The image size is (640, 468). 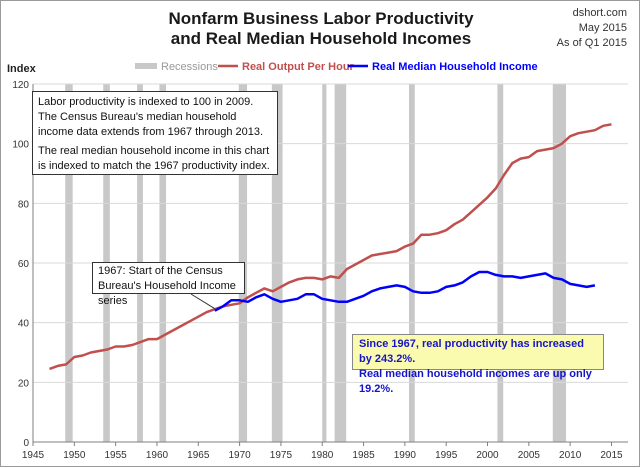 What do you see at coordinates (33, 455) in the screenshot?
I see `x-tick-label: 1945` at bounding box center [33, 455].